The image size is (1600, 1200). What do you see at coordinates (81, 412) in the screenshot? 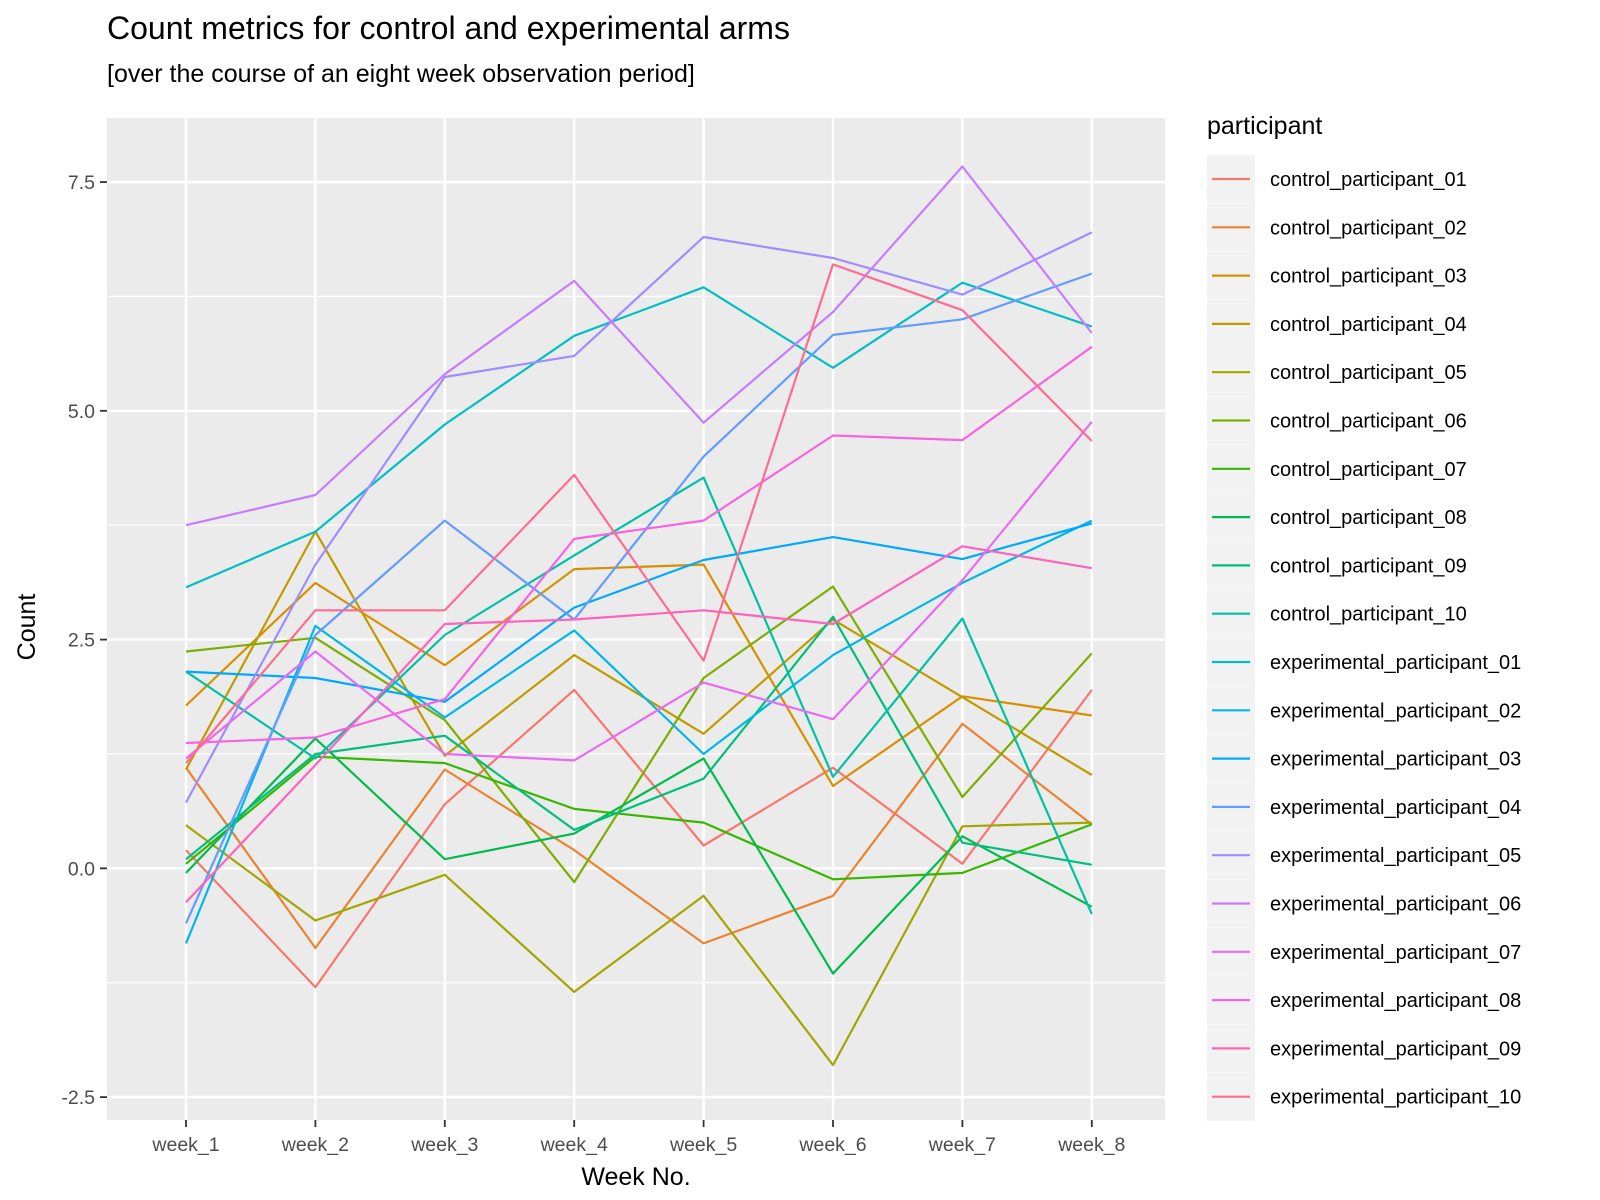
I see `y-tick-label: 5.0` at bounding box center [81, 412].